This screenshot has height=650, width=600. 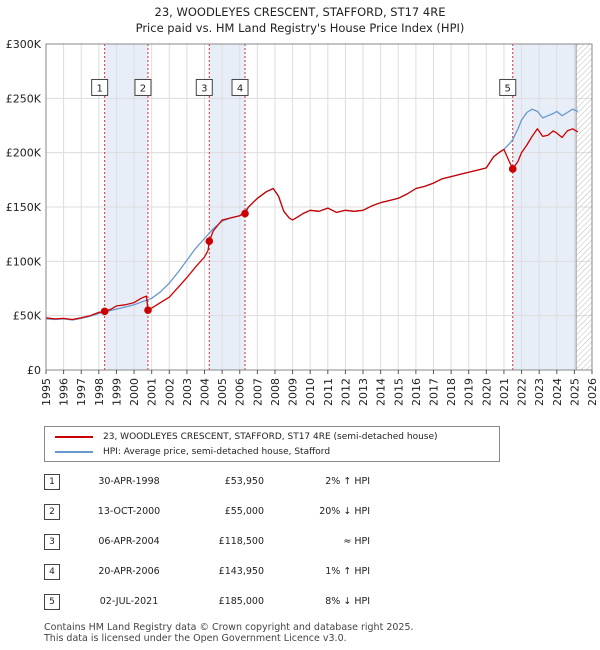 I want to click on y-axis-ticks: £0 £50K £100K £150K £200K £250K £300K, so click(x=24, y=207).